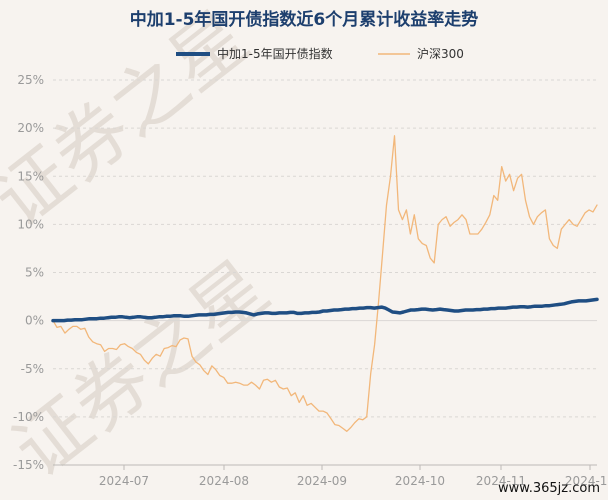 This screenshot has width=608, height=500. Describe the element at coordinates (275, 53) in the screenshot. I see `legend-label-bond-index: 中加1-5年国开债指数` at that location.